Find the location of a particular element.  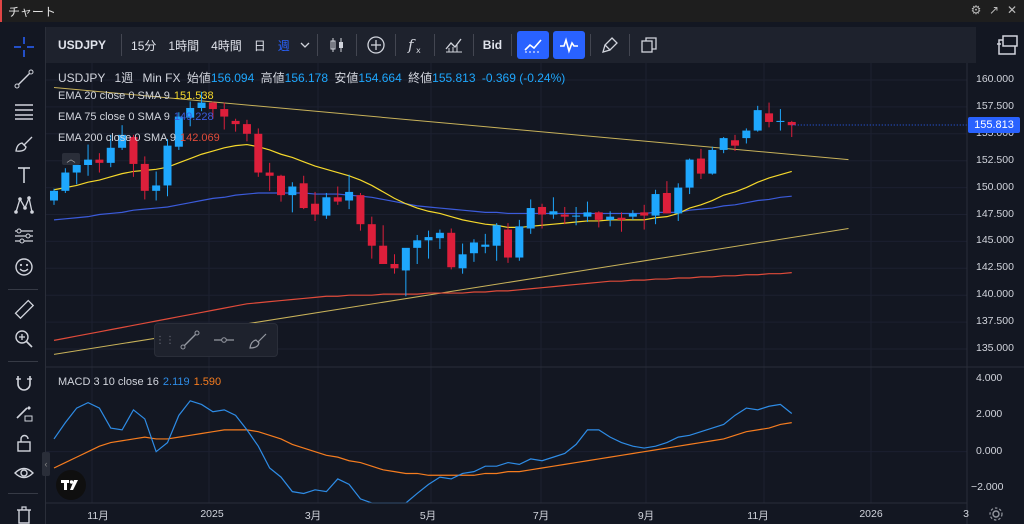

candles-icon is located at coordinates (336, 45).